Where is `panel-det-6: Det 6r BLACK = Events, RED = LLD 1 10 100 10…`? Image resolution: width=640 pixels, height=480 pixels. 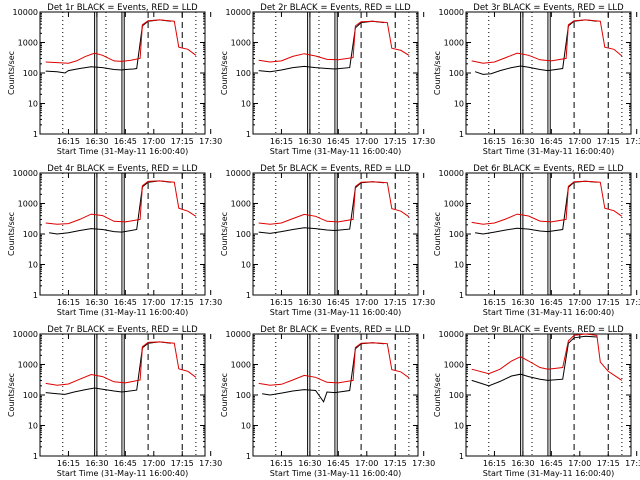
panel-det-6: Det 6r BLACK = Events, RED = LLD 1 10 100 10… is located at coordinates (536, 240).